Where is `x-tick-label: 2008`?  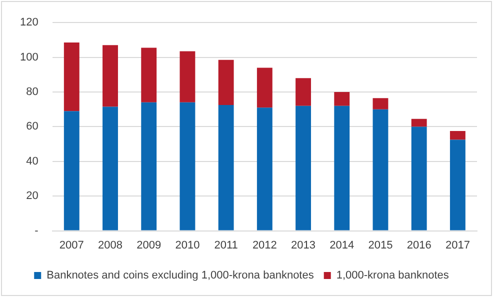
x-tick-label: 2008 is located at coordinates (110, 245).